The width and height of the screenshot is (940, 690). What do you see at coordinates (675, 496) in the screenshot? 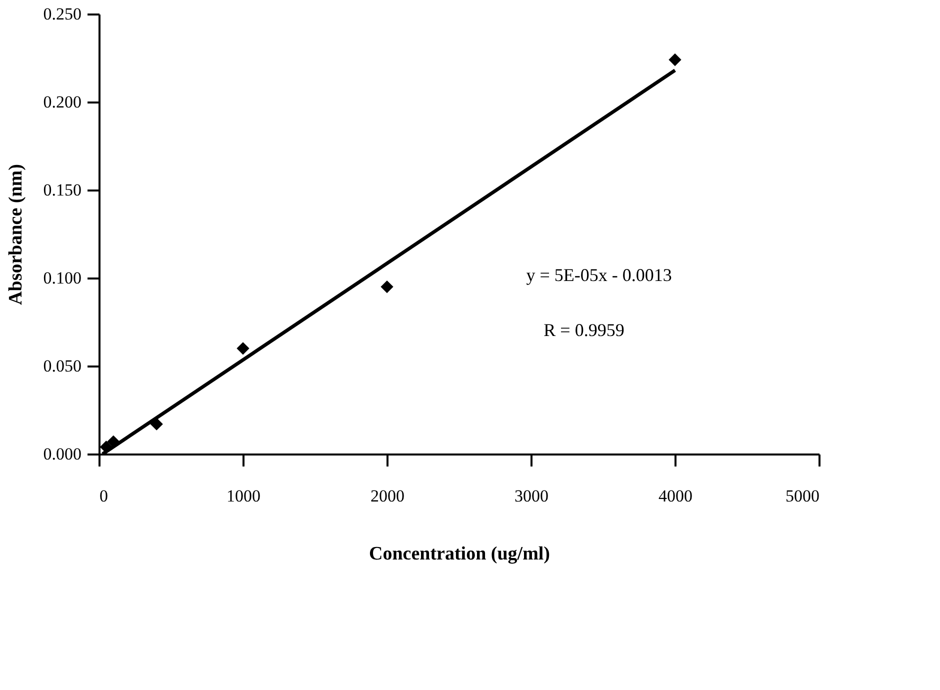
I see `x-tick-label: 4000` at bounding box center [675, 496].